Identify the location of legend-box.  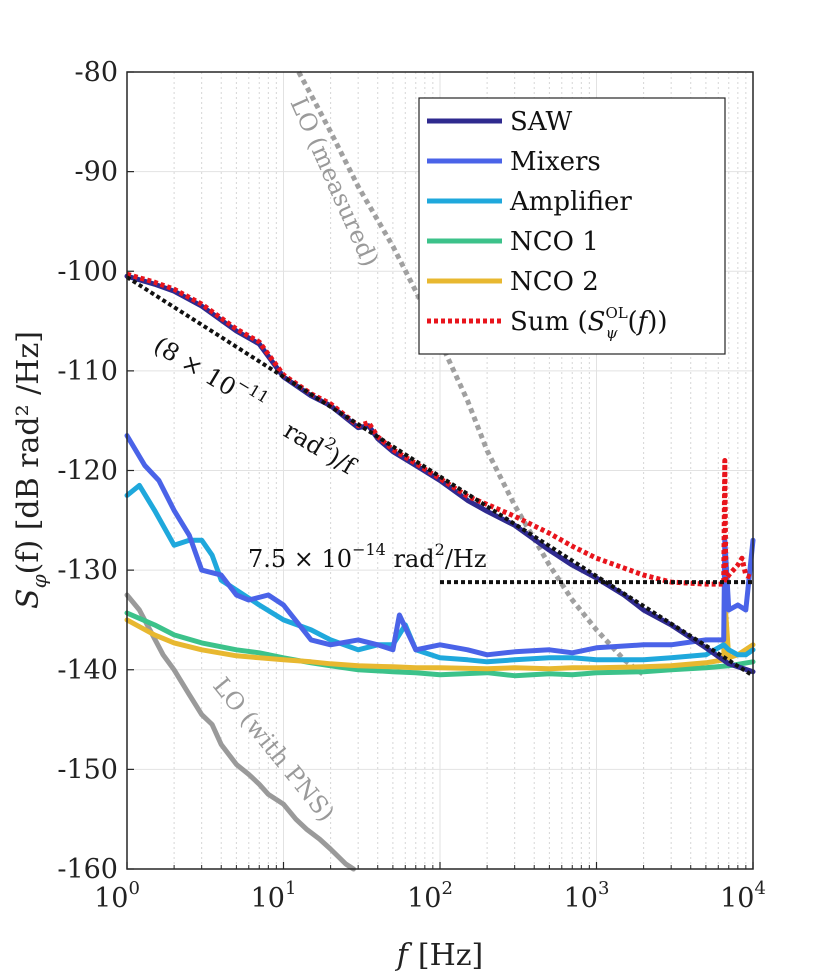
(572, 226).